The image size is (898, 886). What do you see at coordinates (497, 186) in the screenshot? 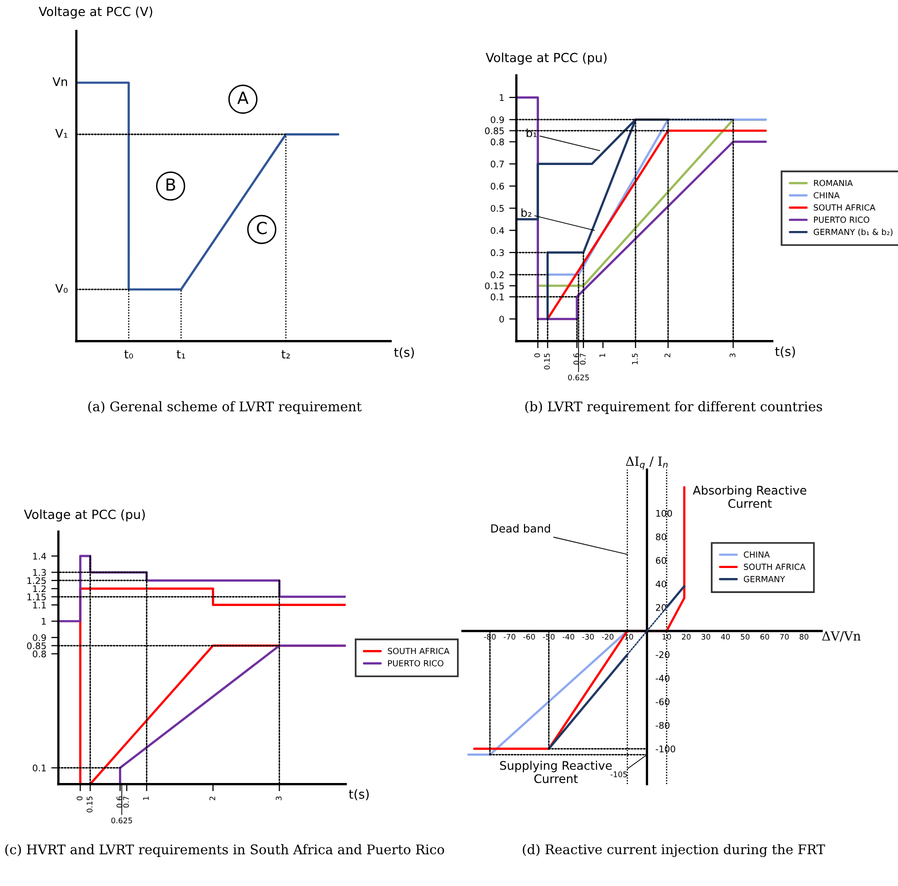
I see `y-tick-label: 0.6` at bounding box center [497, 186].